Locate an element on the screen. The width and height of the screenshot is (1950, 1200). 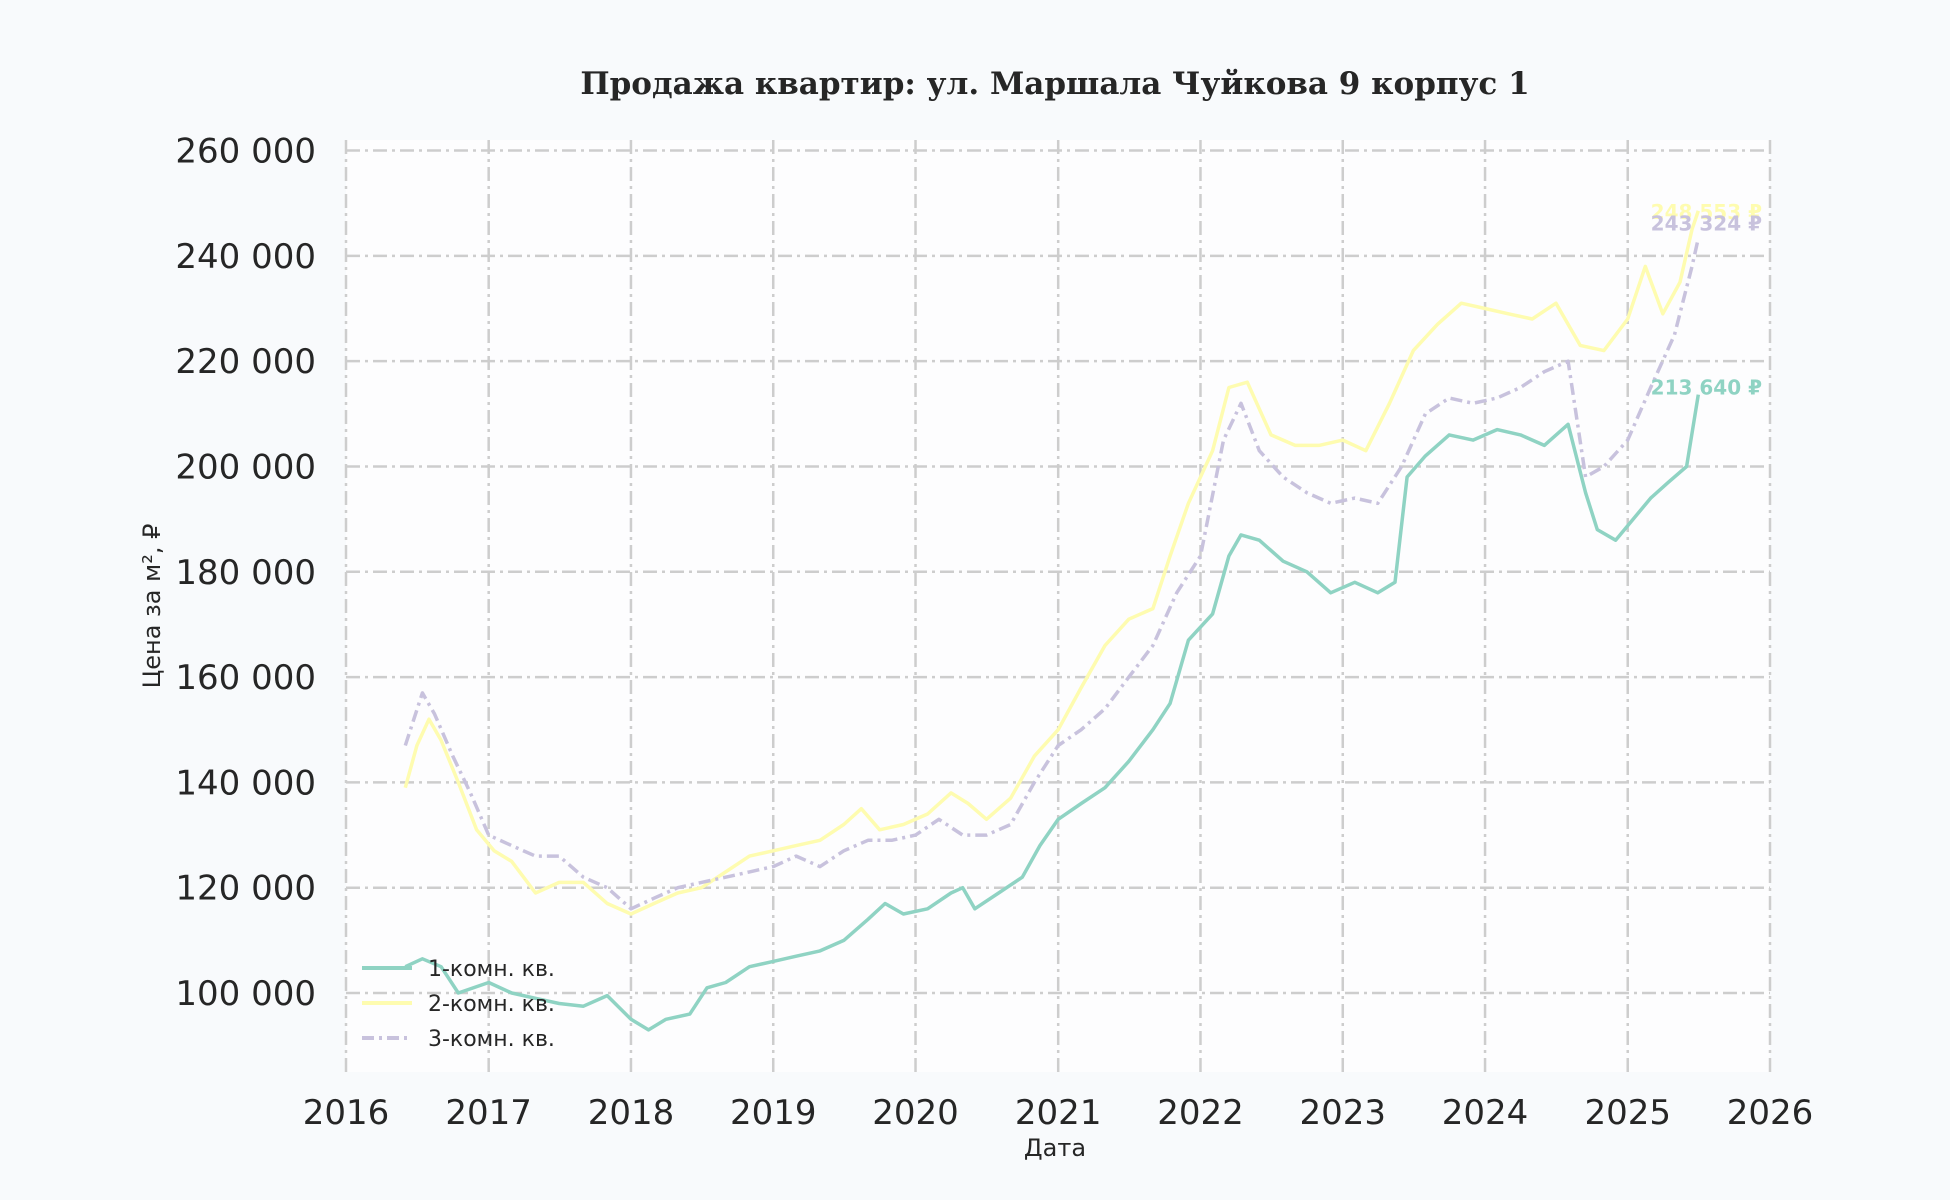
x-tick-label-2023: 2023 is located at coordinates (1342, 1113).